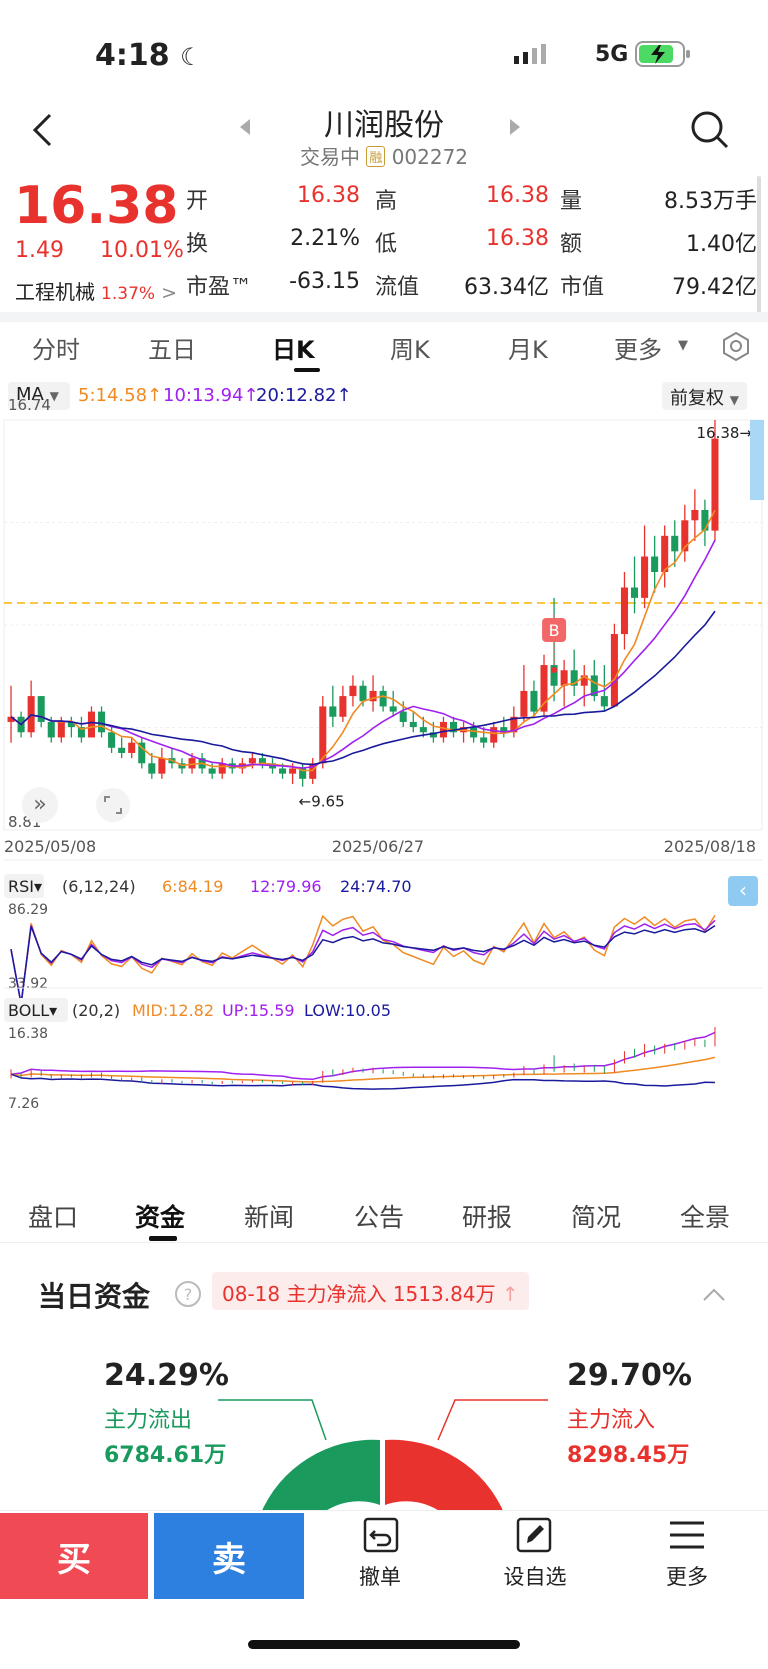  What do you see at coordinates (197, 244) in the screenshot?
I see `quote-label: 换` at bounding box center [197, 244].